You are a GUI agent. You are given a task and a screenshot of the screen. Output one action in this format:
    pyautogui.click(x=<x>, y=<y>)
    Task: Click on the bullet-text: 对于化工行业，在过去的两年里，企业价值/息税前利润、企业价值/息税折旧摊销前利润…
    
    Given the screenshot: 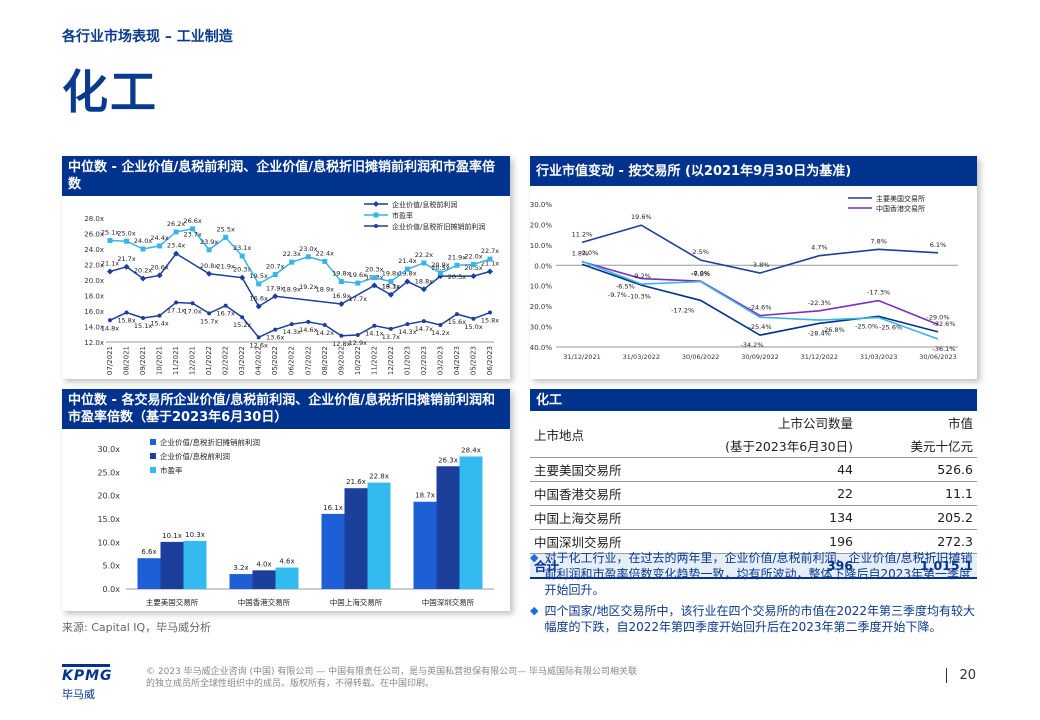 What is the action you would take?
    pyautogui.click(x=758, y=574)
    